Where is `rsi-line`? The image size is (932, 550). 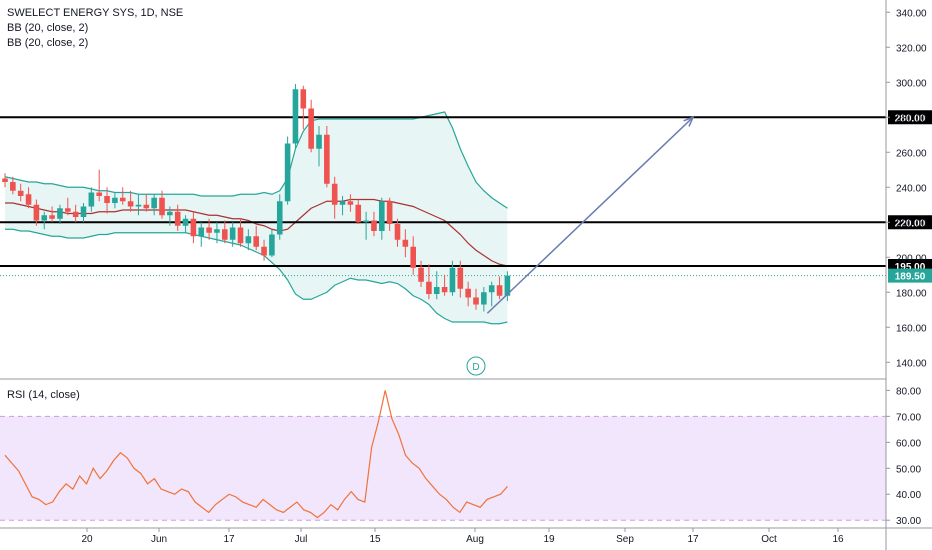 rsi-line is located at coordinates (256, 454).